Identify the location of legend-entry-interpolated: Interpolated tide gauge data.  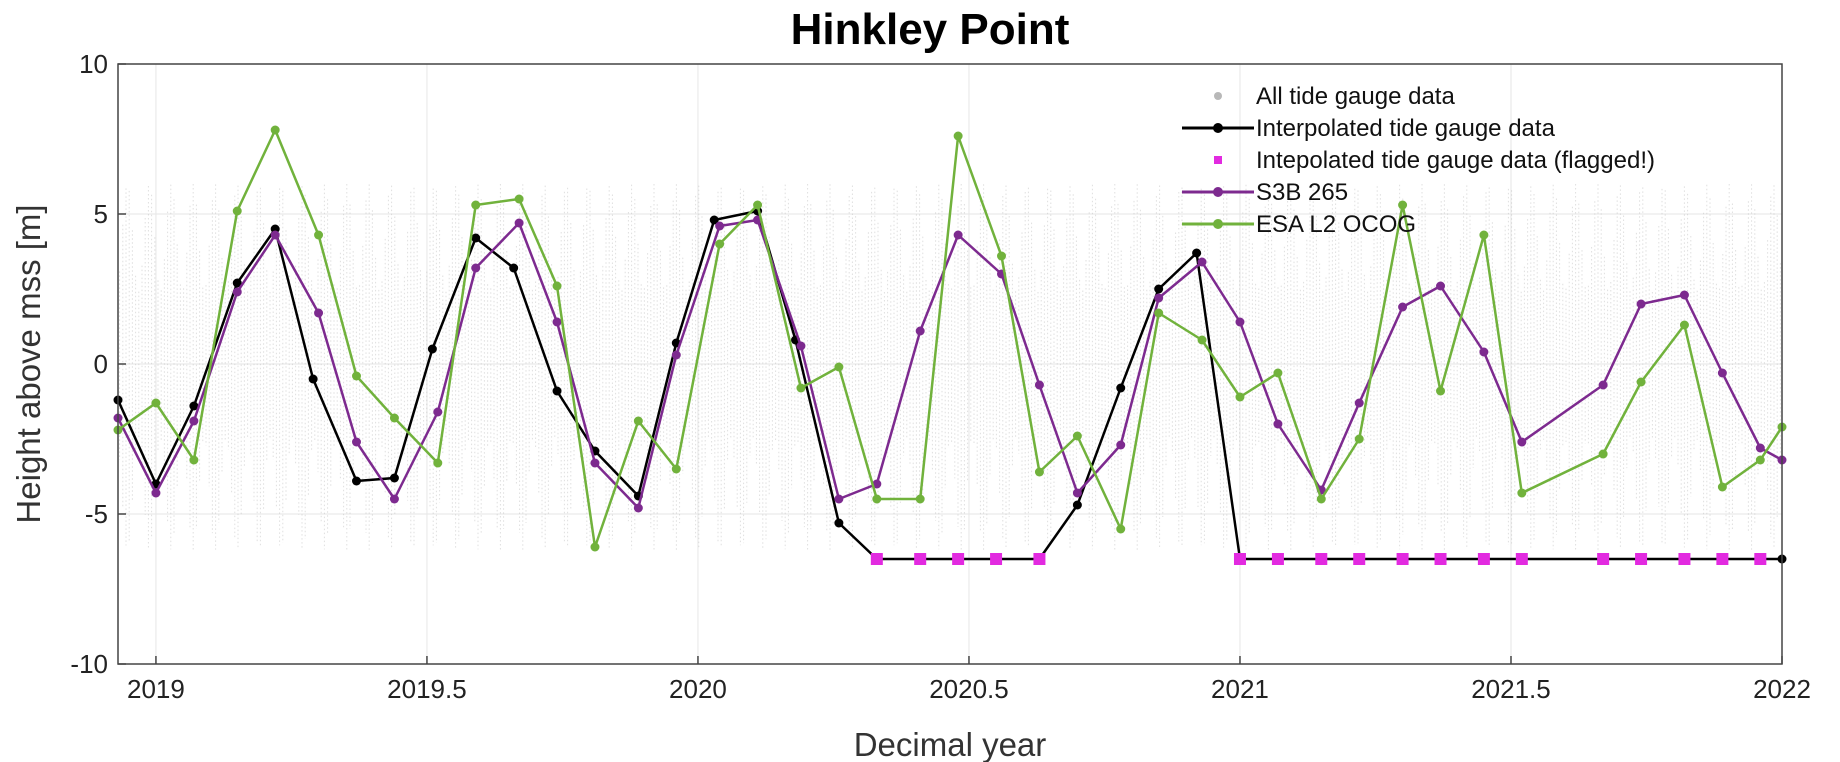
(1369, 128).